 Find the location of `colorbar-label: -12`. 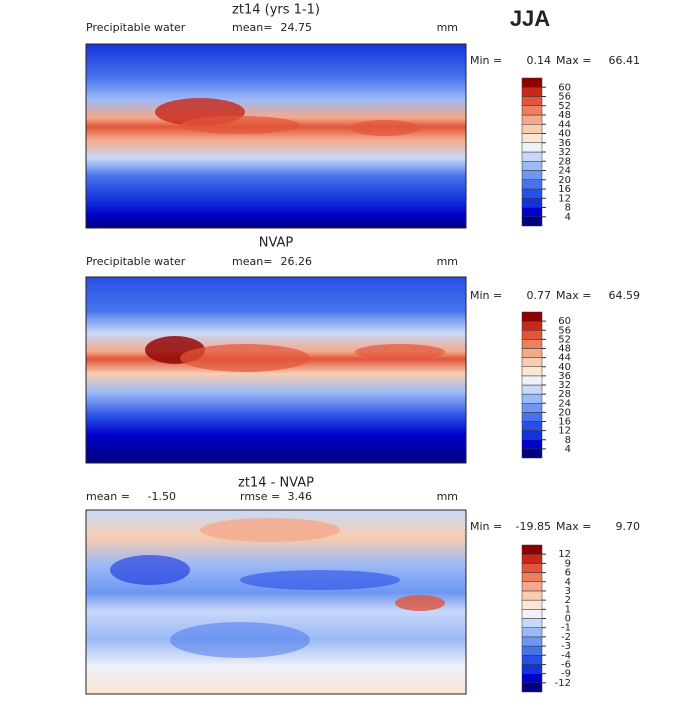

colorbar-label: -12 is located at coordinates (563, 683).